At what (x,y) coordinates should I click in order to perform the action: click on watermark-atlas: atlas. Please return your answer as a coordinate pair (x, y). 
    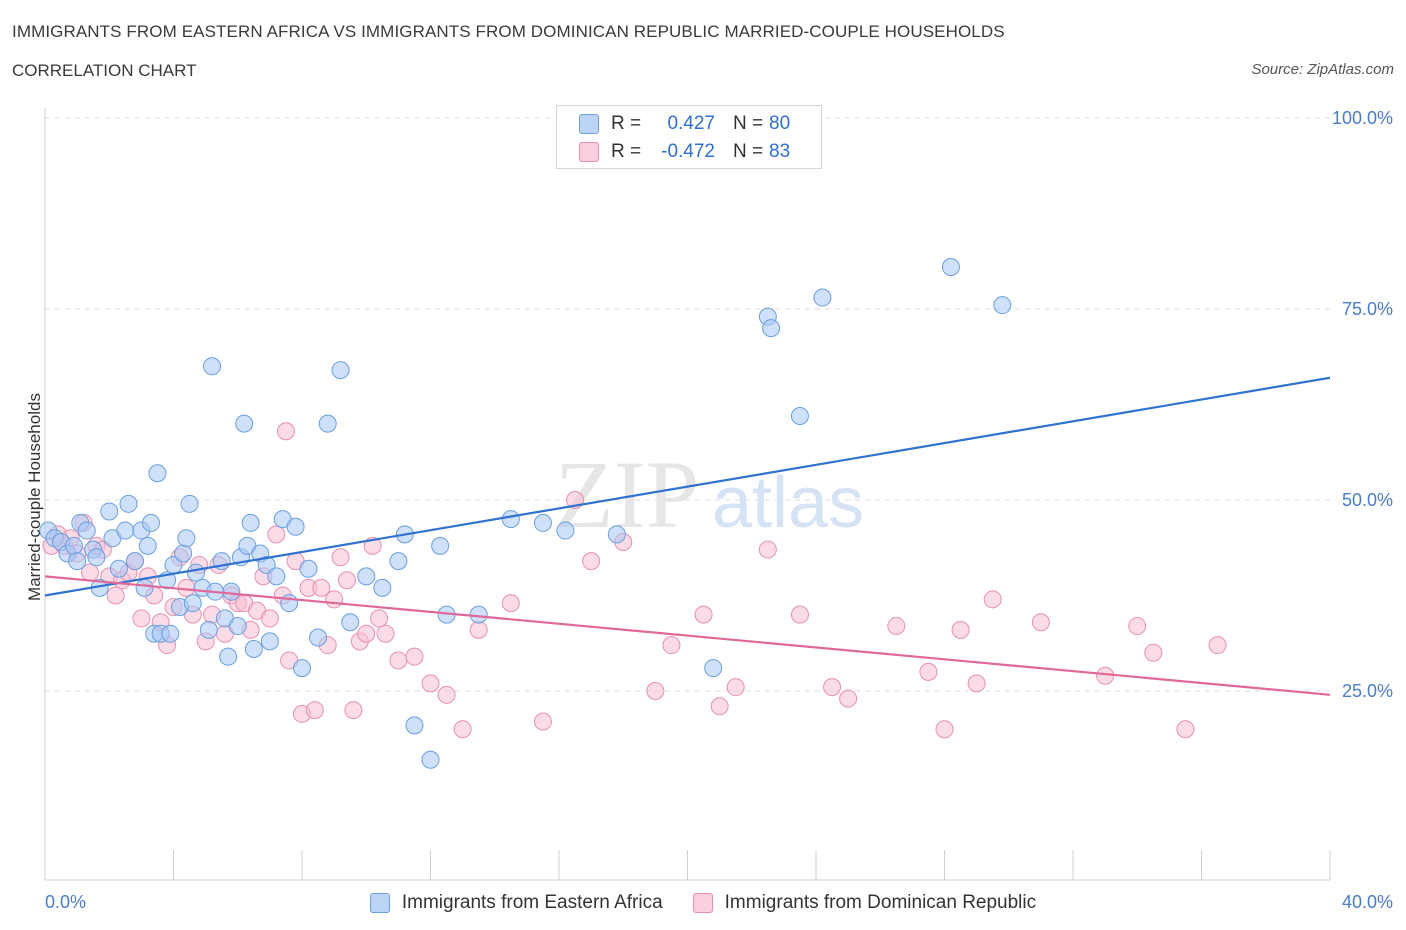
    Looking at the image, I should click on (788, 503).